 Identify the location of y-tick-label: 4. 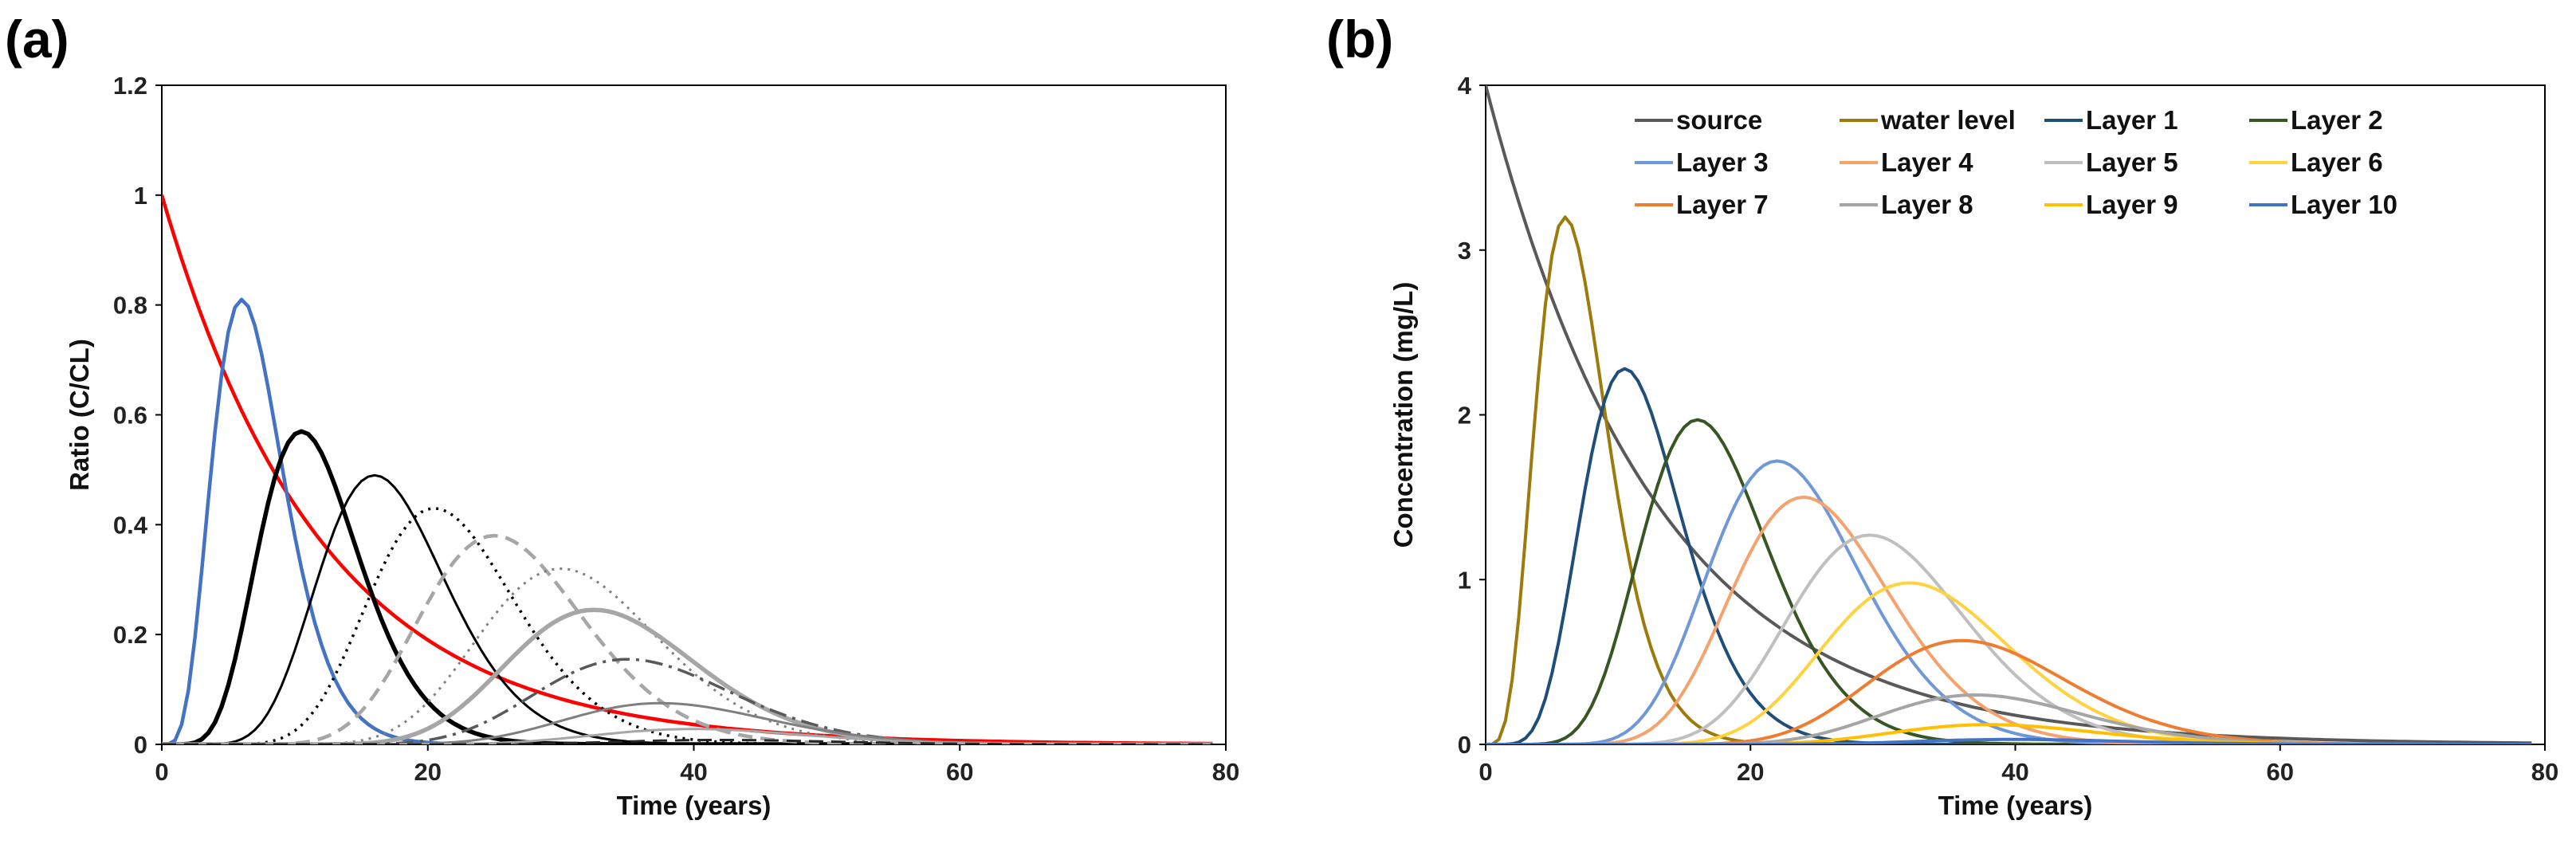
(1465, 86).